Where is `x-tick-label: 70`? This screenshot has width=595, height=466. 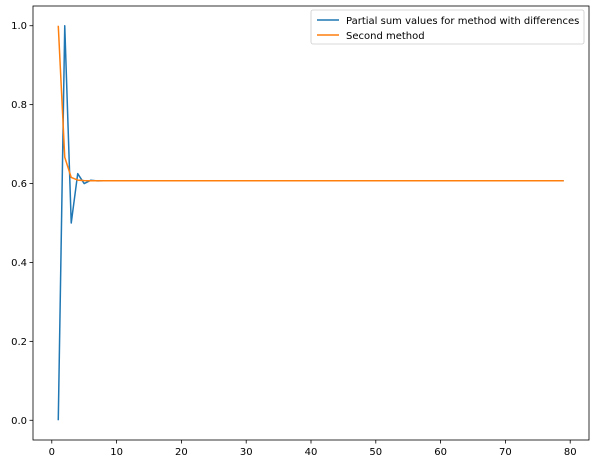
x-tick-label: 70 is located at coordinates (505, 452).